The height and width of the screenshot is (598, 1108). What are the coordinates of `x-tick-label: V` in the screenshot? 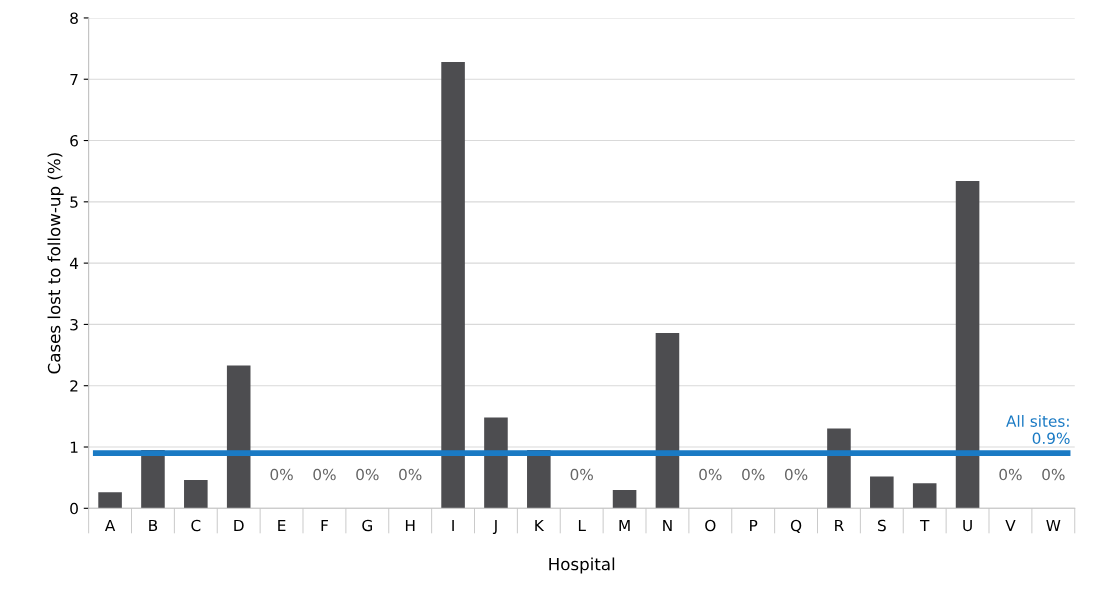 It's located at (1010, 525).